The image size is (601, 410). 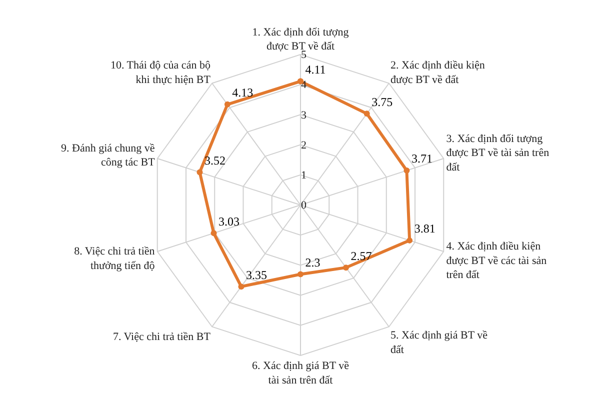 I want to click on data-label: 4.11, so click(x=315, y=69).